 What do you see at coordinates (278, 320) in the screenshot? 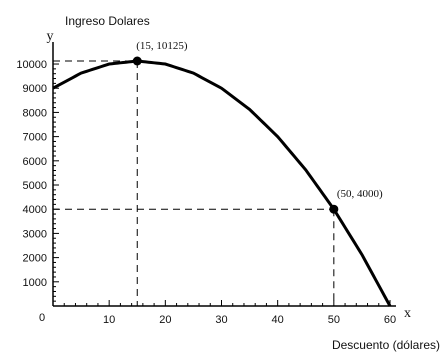
I see `x-tick-label: 40` at bounding box center [278, 320].